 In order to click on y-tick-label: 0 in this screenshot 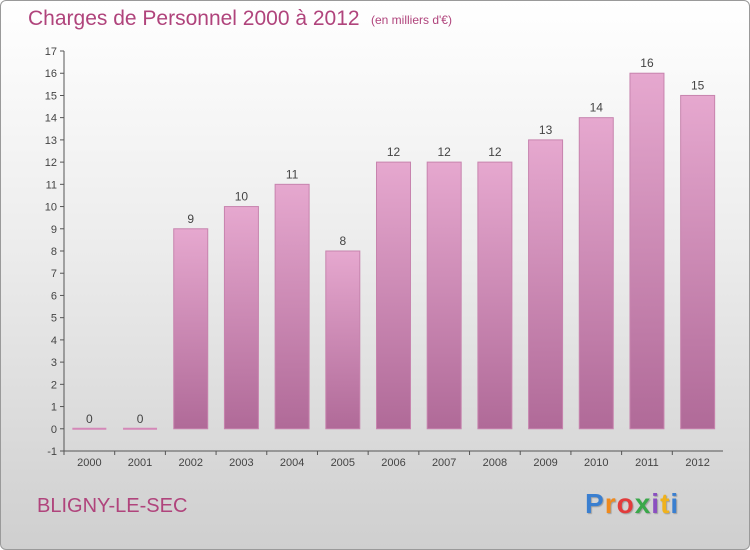, I will do `click(54, 430)`.